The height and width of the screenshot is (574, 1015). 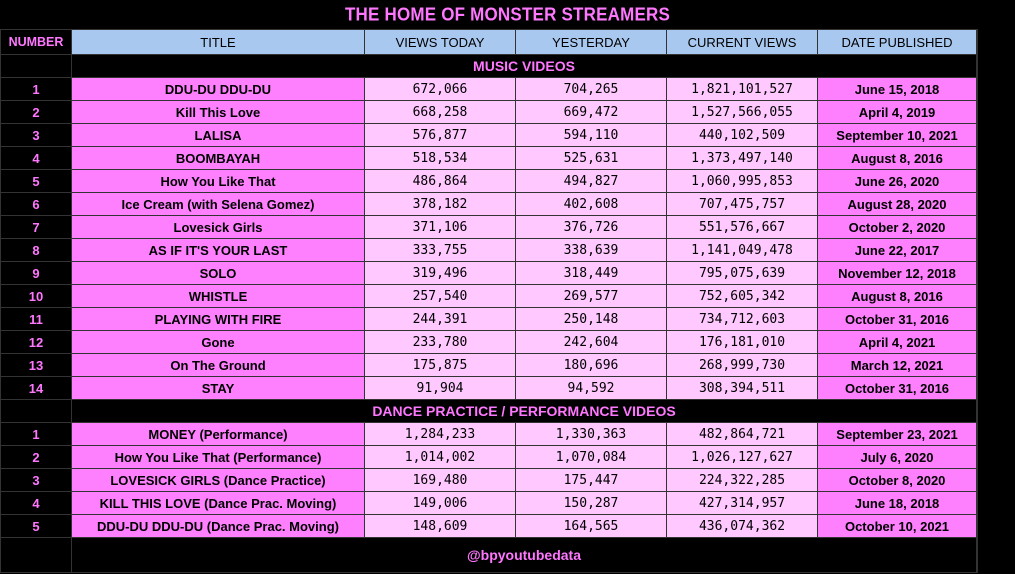 What do you see at coordinates (591, 296) in the screenshot?
I see `yesterday-value: 269,577` at bounding box center [591, 296].